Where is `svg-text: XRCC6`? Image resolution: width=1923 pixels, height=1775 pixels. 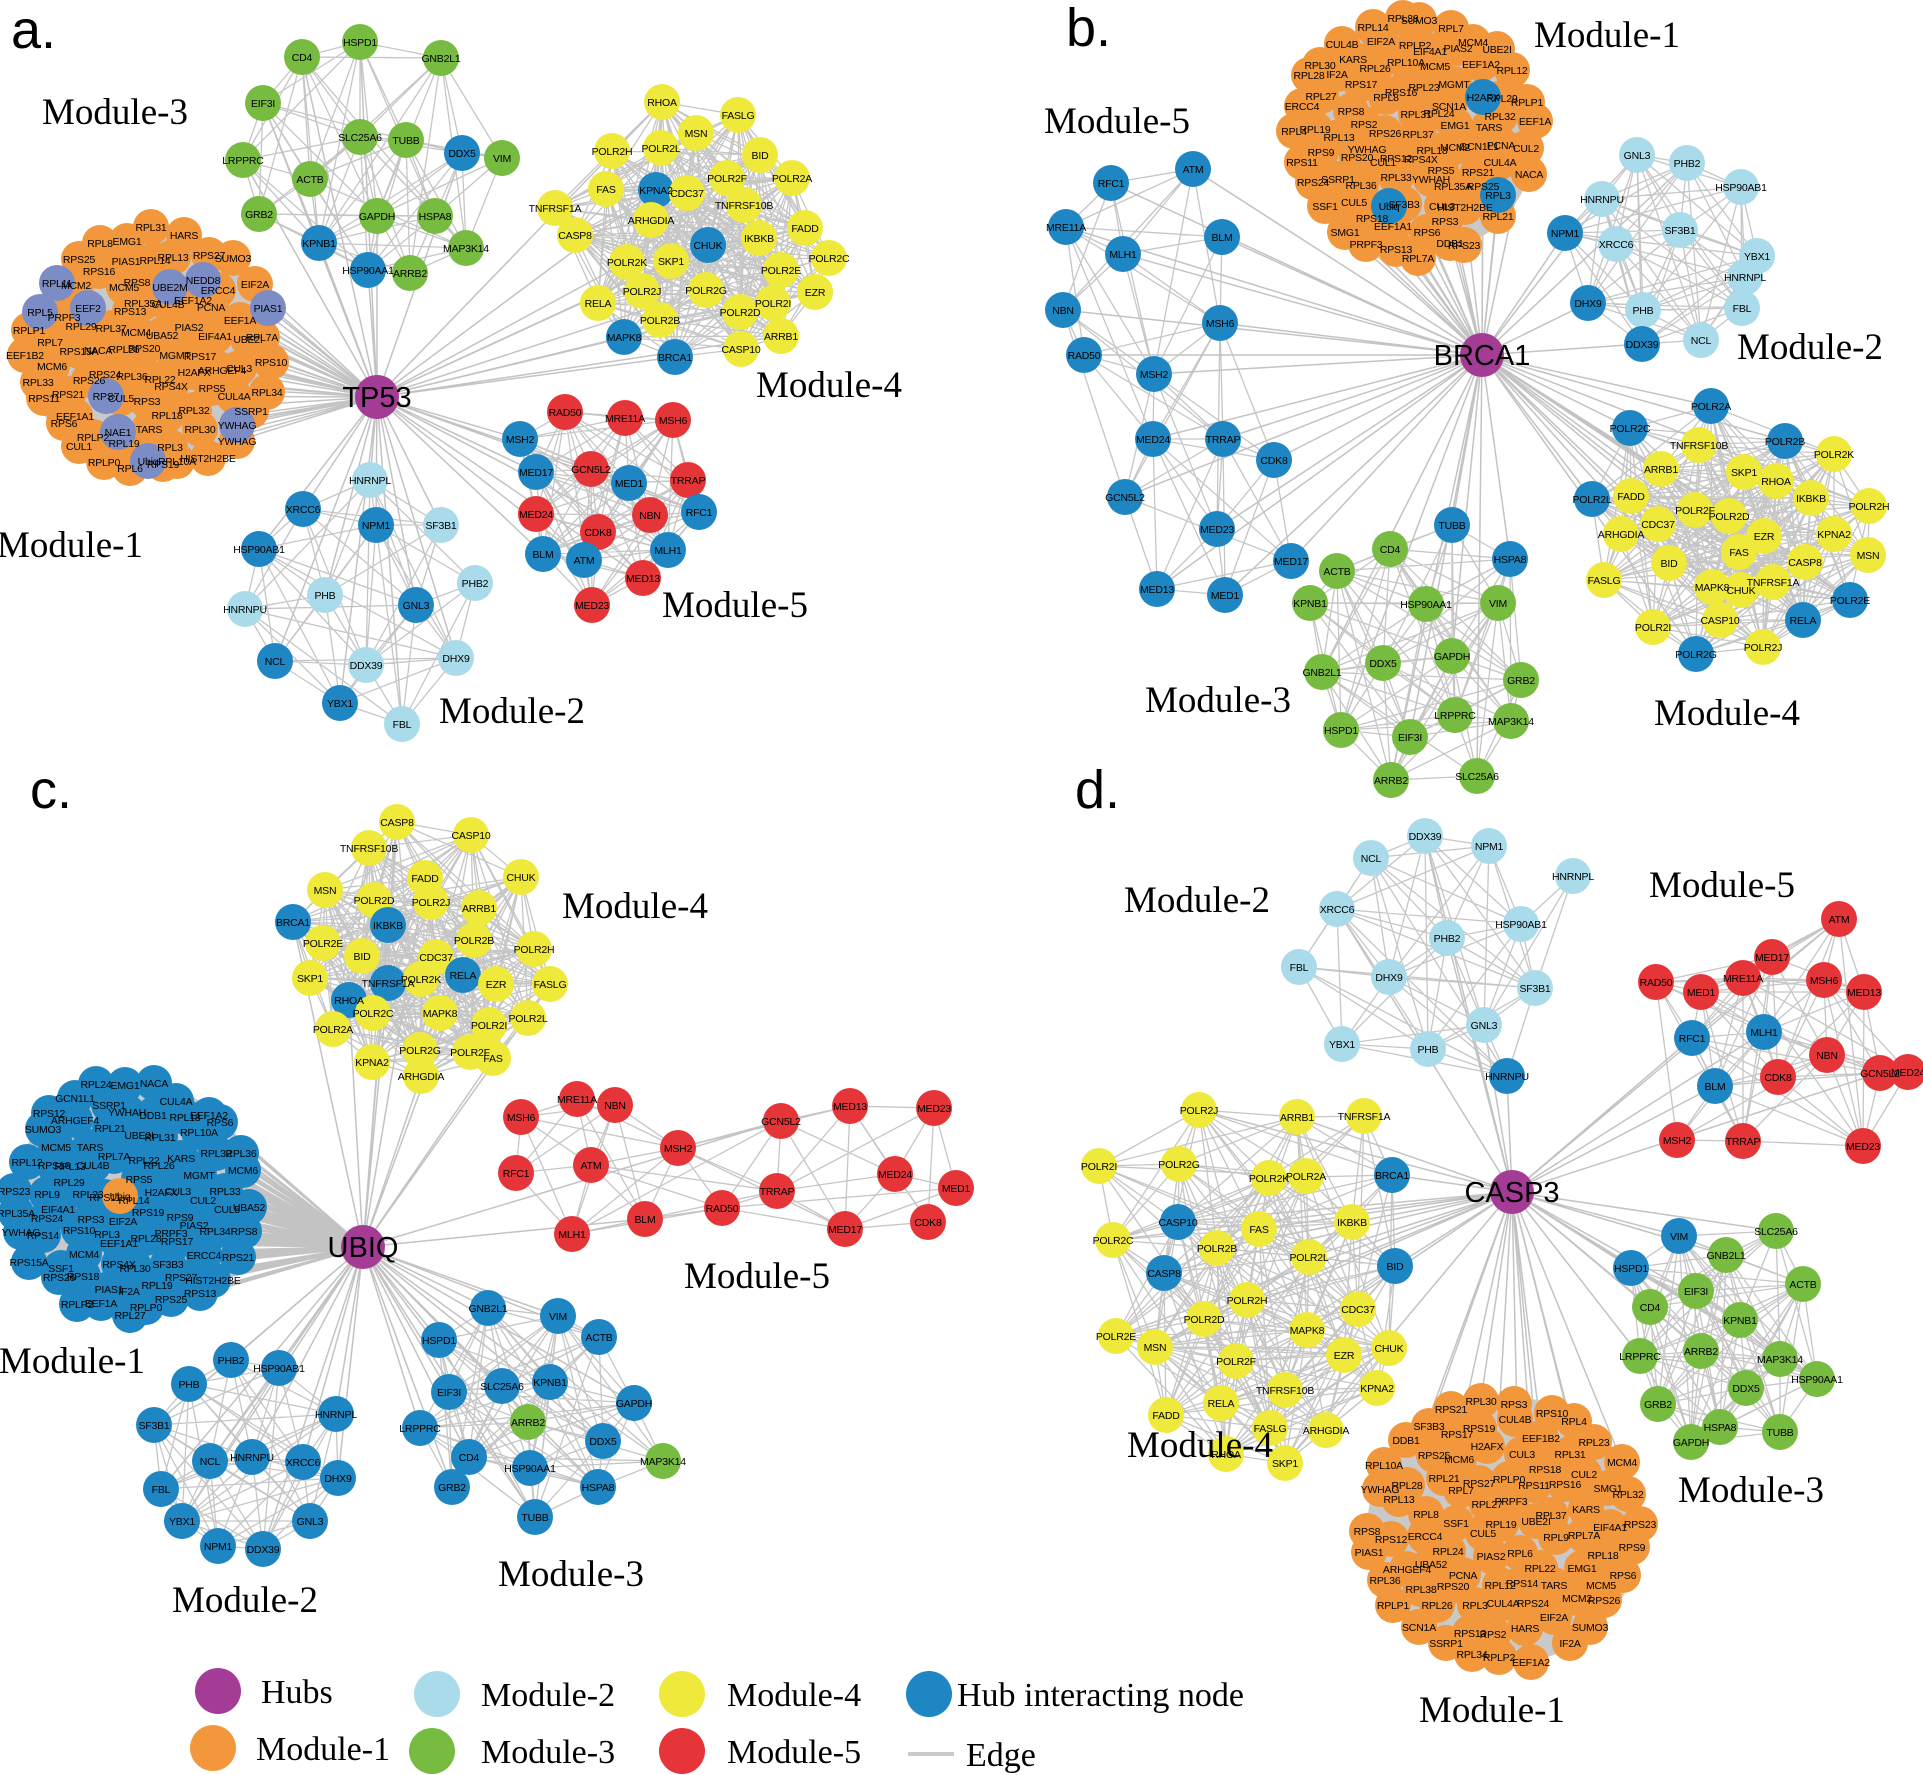 svg-text: XRCC6 is located at coordinates (1616, 245).